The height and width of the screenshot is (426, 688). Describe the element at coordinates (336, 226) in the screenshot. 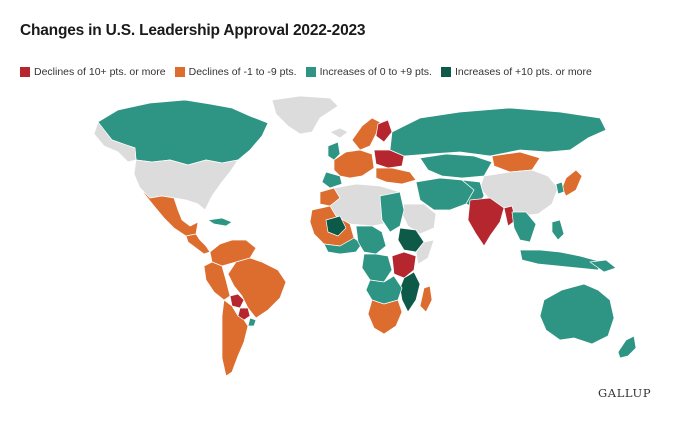

I see `region-sahel` at that location.